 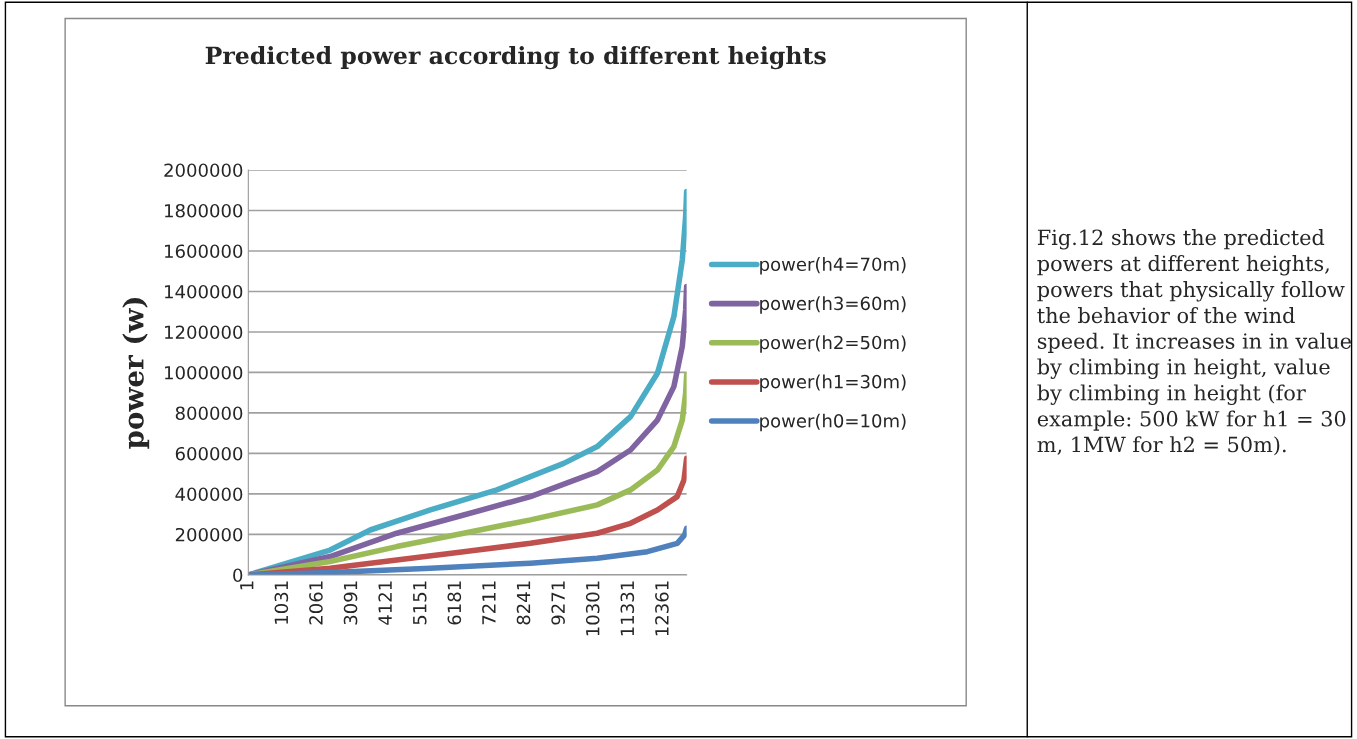 What do you see at coordinates (1194, 342) in the screenshot?
I see `text: Fig.12 shows the predicted powers at different heights, powers that physically follow the behavior of the wind speed. It increases in in value by climbing in height, value by climbing in height (for example: 500 kW for h1 = 30 m, 1MW for h2 = 50m).` at bounding box center [1194, 342].